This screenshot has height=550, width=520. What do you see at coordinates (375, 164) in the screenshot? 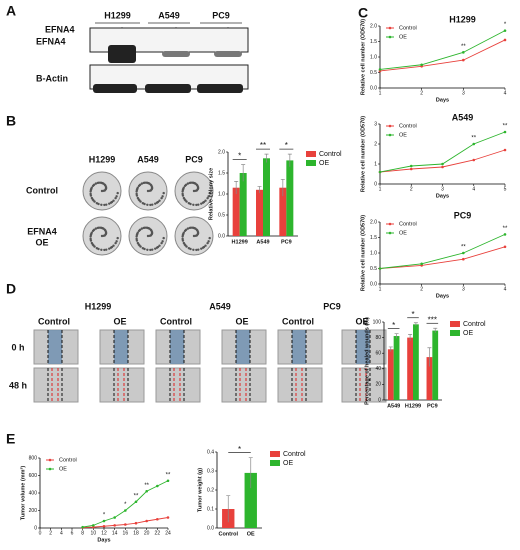
I see `label: 1` at bounding box center [375, 164].